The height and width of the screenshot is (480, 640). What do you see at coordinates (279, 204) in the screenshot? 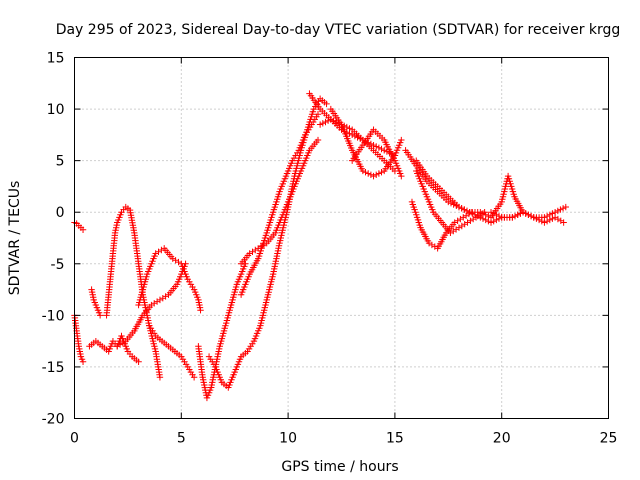
I see `series-arc-k` at bounding box center [279, 204].